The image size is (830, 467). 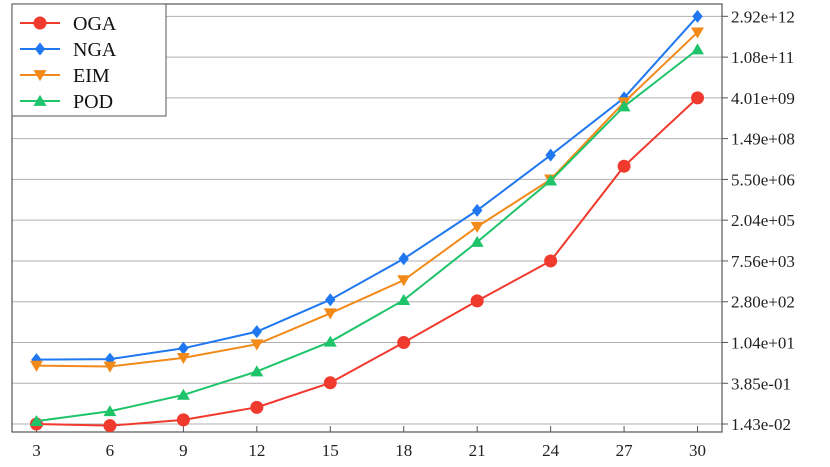 What do you see at coordinates (761, 424) in the screenshot?
I see `y-tick-label: 1.43e-02` at bounding box center [761, 424].